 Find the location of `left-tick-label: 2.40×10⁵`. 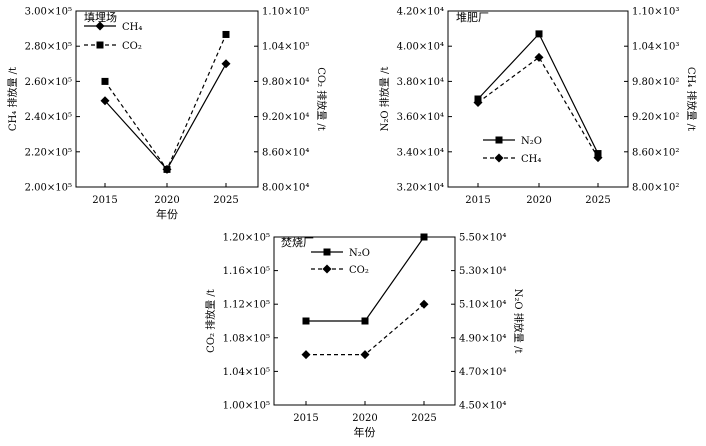

left-tick-label: 2.40×10⁵ is located at coordinates (48, 117).